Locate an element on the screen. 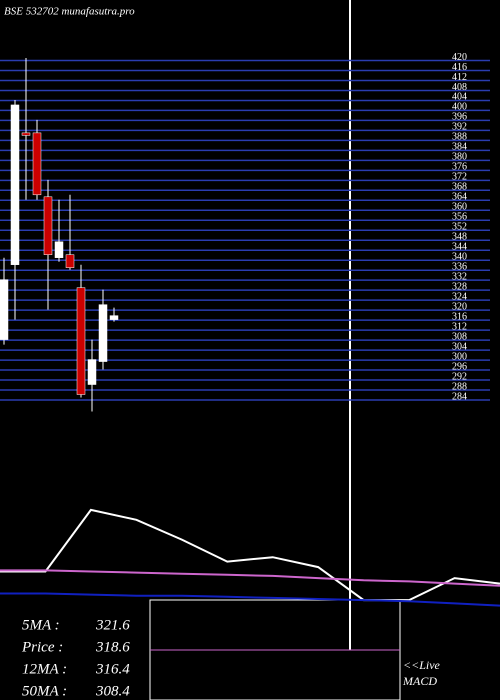 The width and height of the screenshot is (500, 700). y-tick-label: 360 is located at coordinates (459, 207).